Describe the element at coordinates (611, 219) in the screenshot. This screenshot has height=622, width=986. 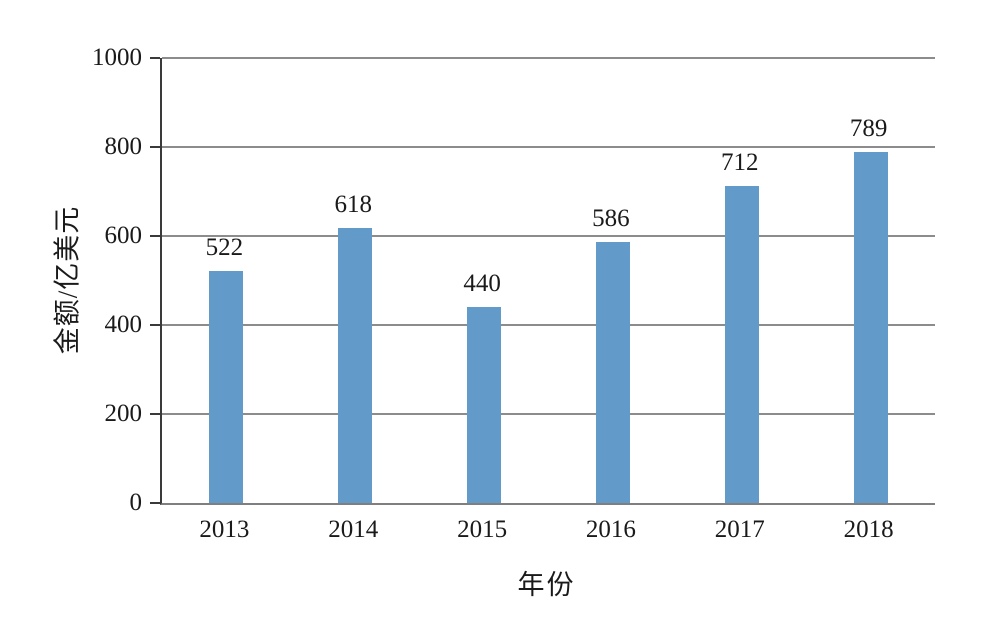
I see `value-label-2016: 586` at that location.